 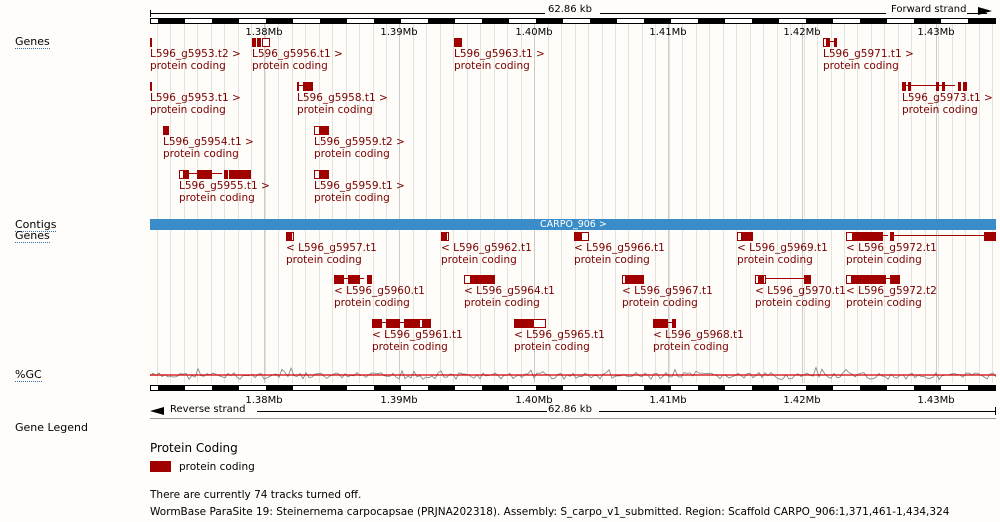 I want to click on gene-id-label: < L596_g5967.t1, so click(x=667, y=291).